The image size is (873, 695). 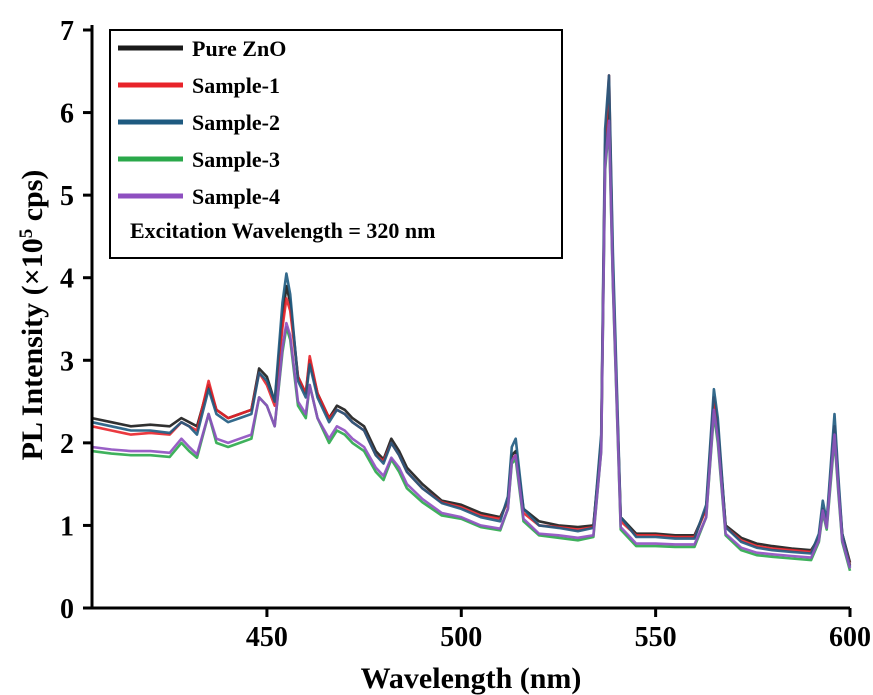 I want to click on y-tick-label: 7, so click(x=67, y=31).